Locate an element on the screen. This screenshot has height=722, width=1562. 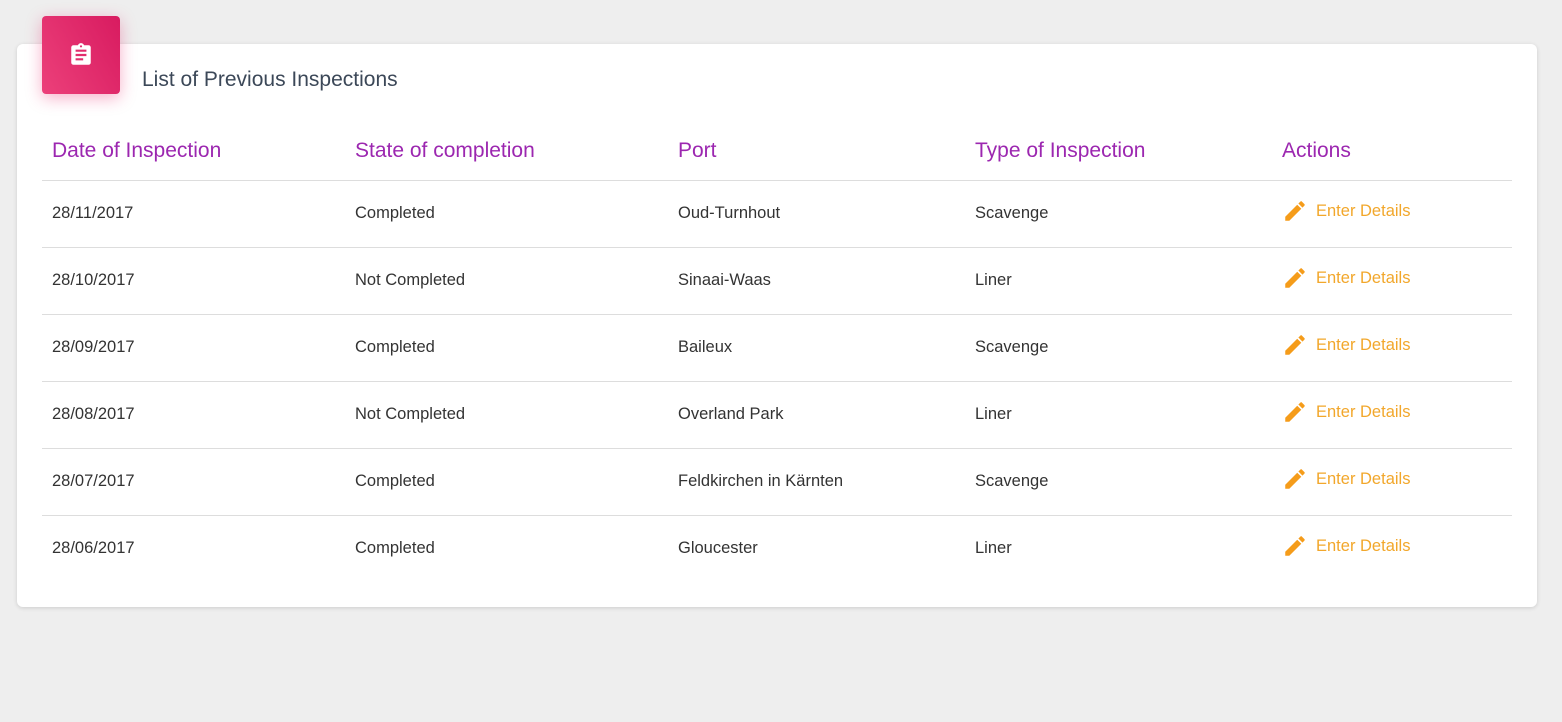
cell-date: 28/10/2017 is located at coordinates (193, 281).